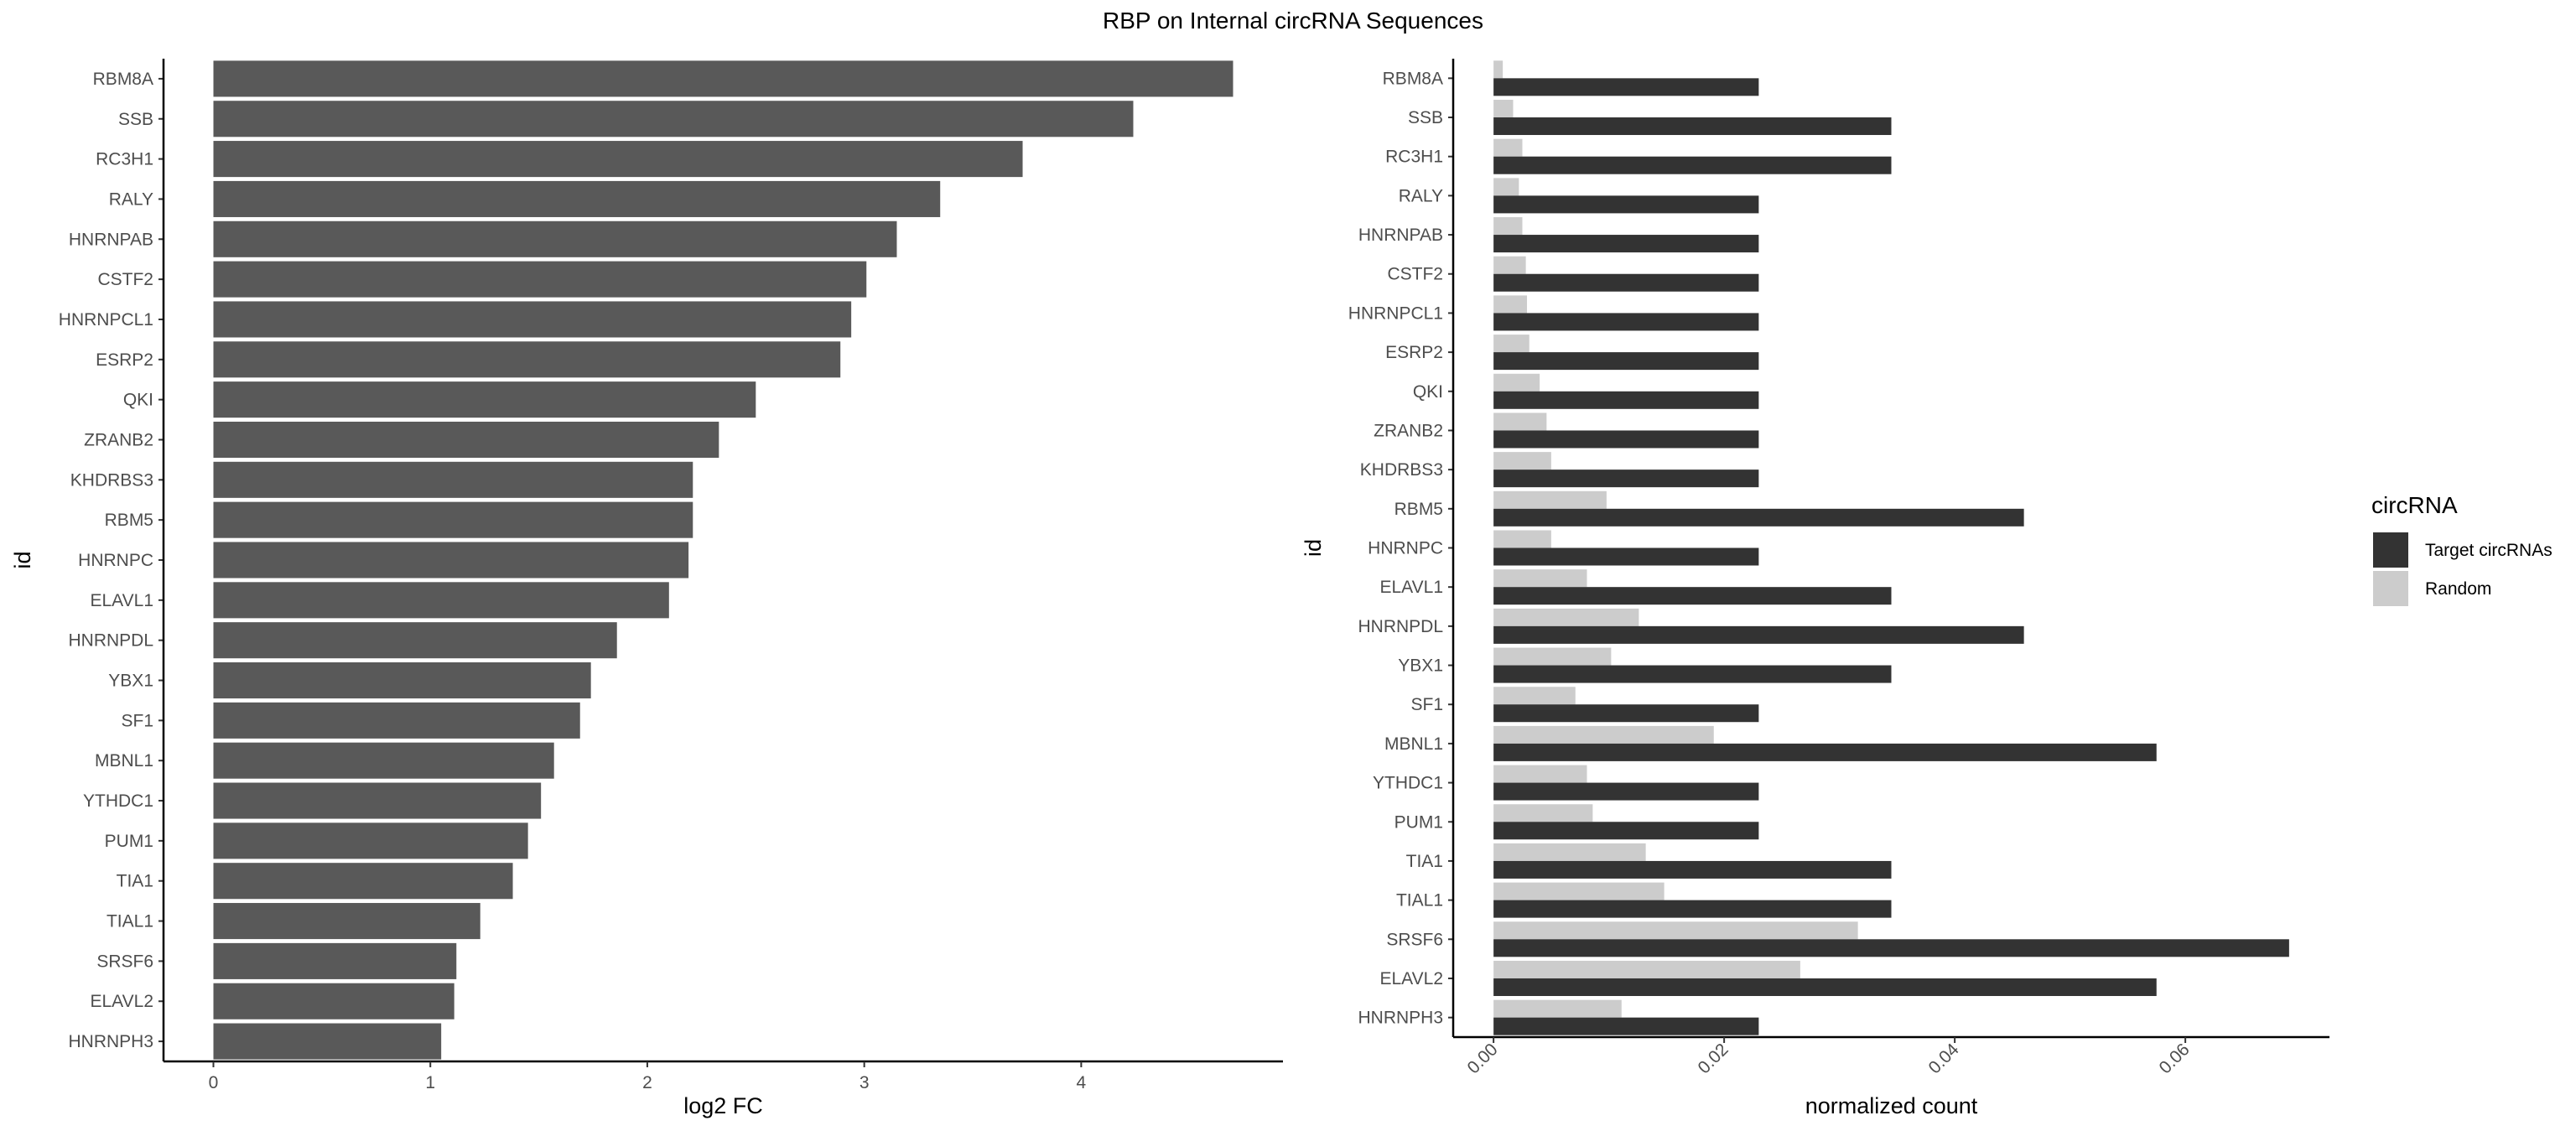 This screenshot has height=1131, width=2576. Describe the element at coordinates (1626, 204) in the screenshot. I see `bar-raly-target-circrnas` at that location.